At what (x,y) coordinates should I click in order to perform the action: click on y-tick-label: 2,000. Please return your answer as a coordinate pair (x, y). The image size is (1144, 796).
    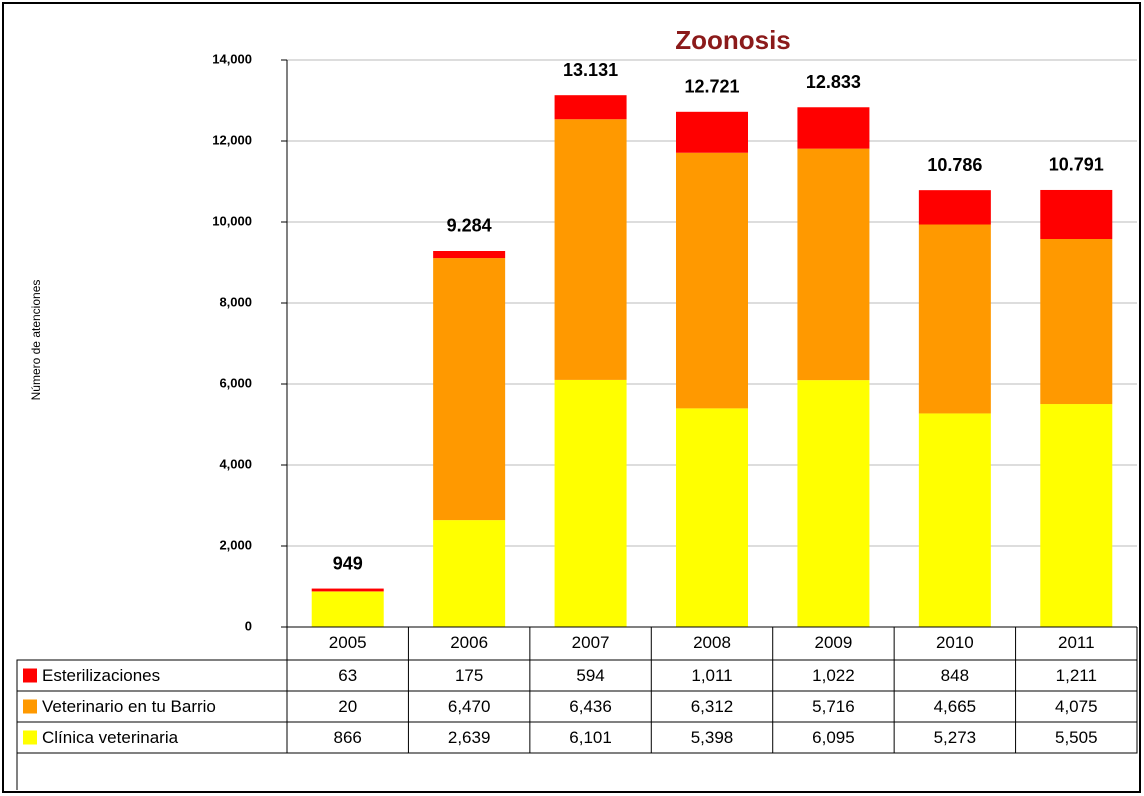
    Looking at the image, I should click on (235, 544).